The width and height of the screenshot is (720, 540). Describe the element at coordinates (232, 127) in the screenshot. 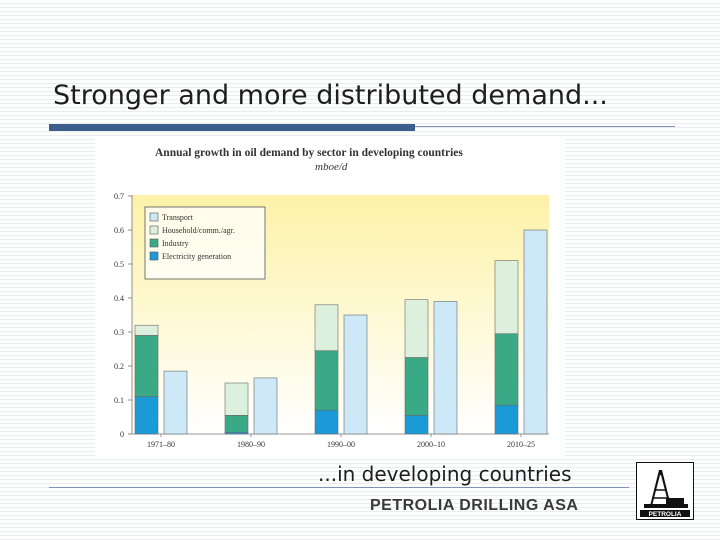

I see `title-underline-thick` at that location.